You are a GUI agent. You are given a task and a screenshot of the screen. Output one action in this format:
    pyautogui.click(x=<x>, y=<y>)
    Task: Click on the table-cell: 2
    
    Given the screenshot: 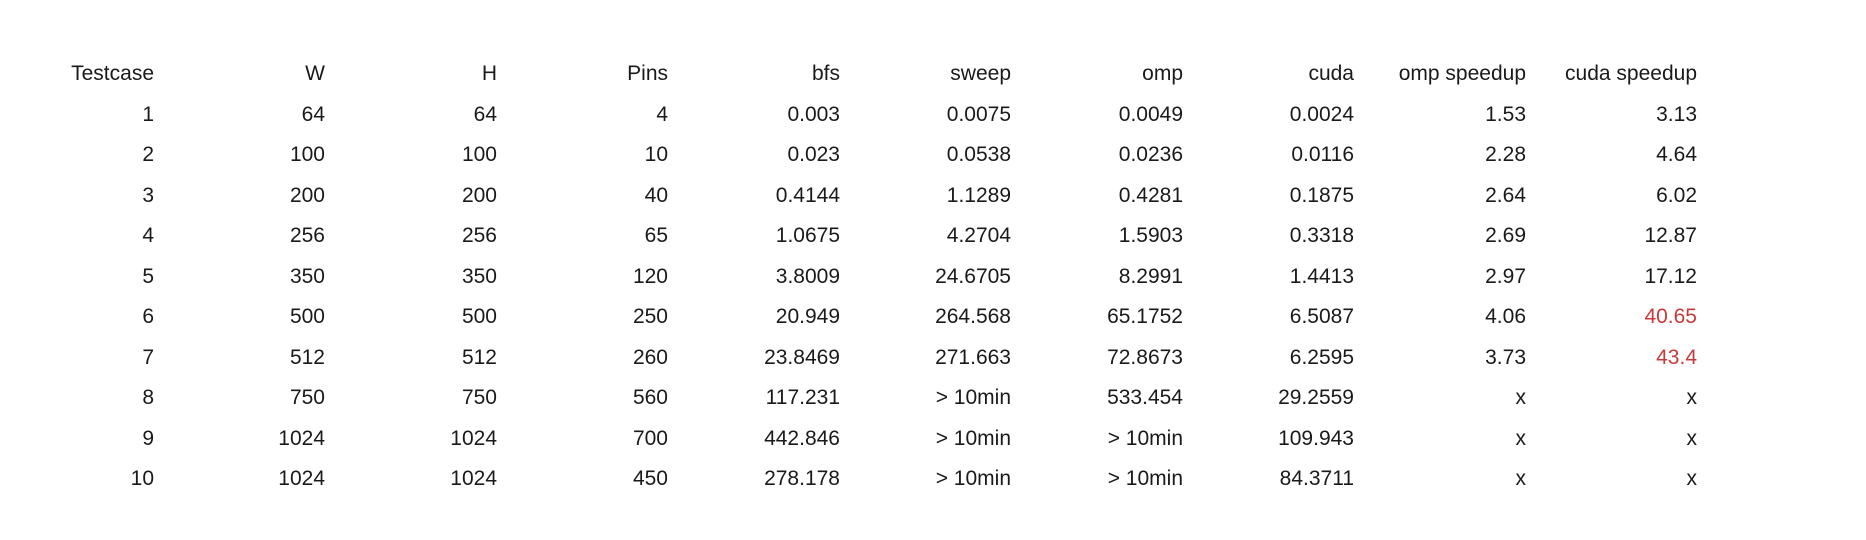 What is the action you would take?
    pyautogui.click(x=148, y=155)
    